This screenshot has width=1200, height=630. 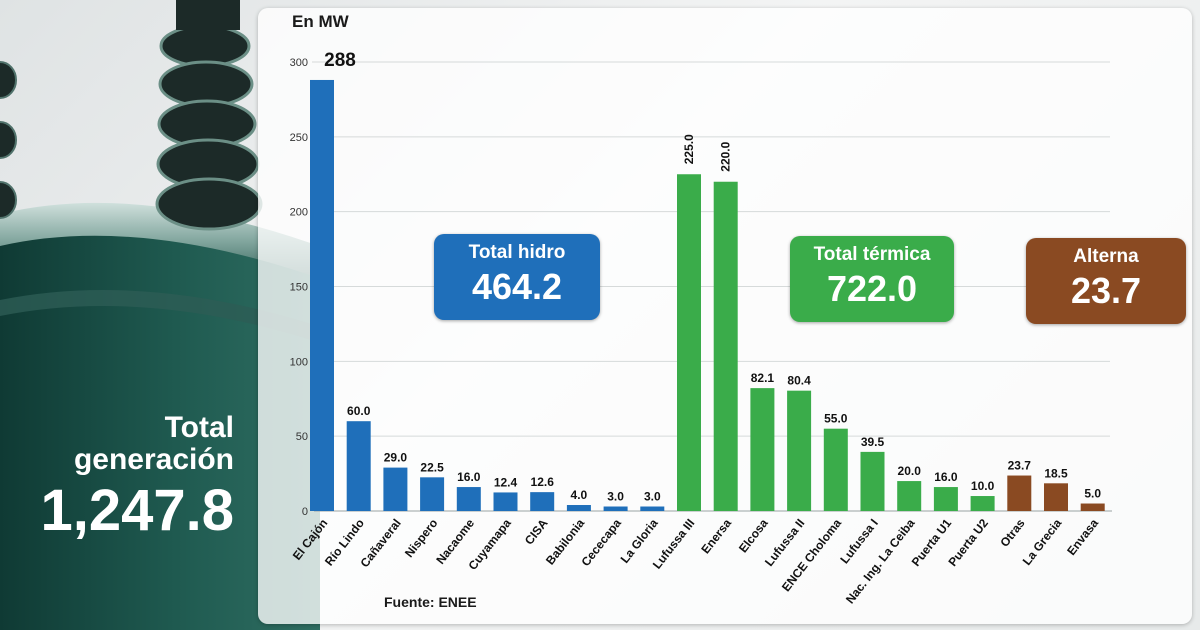 I want to click on category-label-12: Enersa, so click(x=716, y=536).